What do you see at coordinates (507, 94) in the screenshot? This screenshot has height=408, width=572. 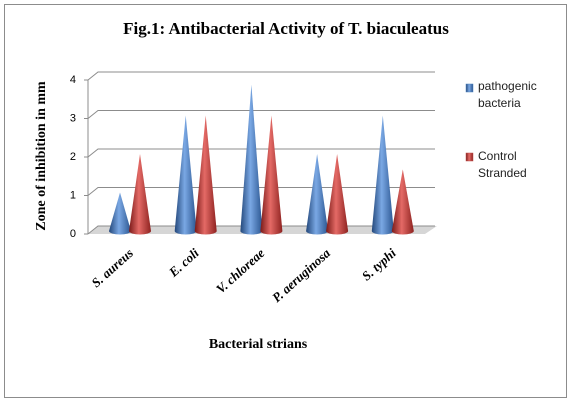 I see `legend-label: pathogenic bacteria` at bounding box center [507, 94].